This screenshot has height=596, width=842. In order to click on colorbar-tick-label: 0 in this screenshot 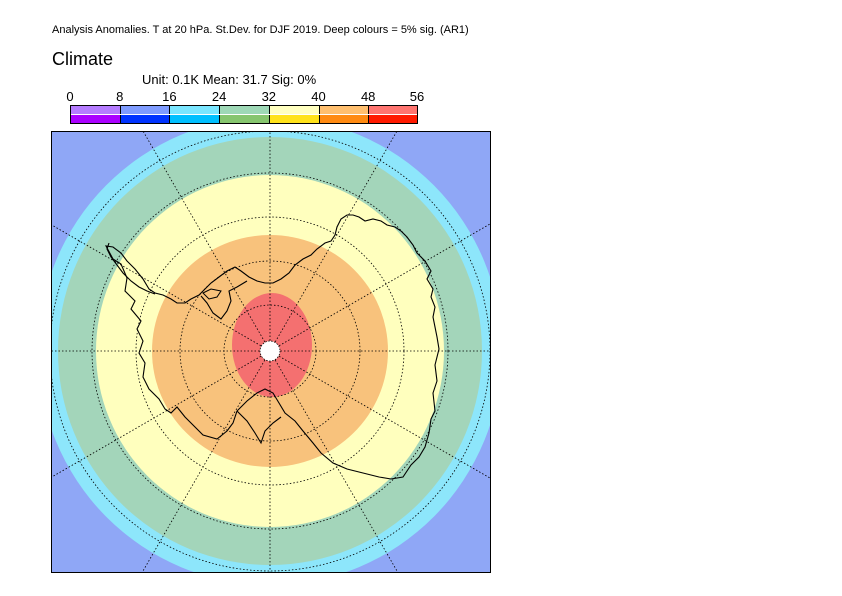, I will do `click(70, 96)`.